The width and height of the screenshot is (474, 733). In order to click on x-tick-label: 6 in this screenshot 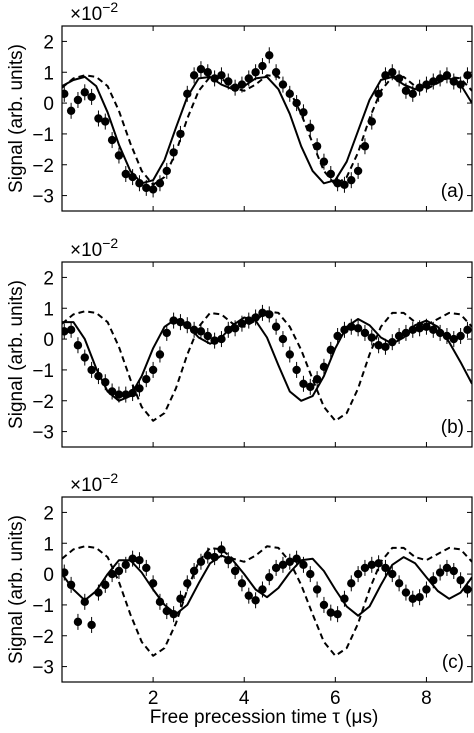, I will do `click(335, 698)`.